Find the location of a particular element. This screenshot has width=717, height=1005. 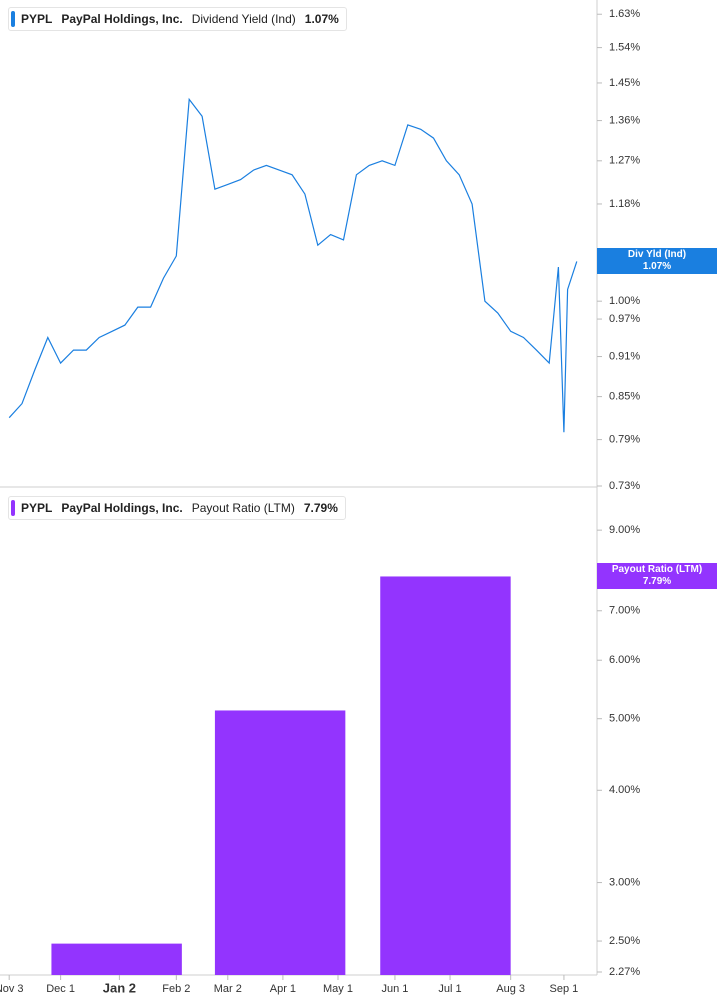

axis-tag: Payout Ratio (LTM) 7.79% is located at coordinates (657, 576).